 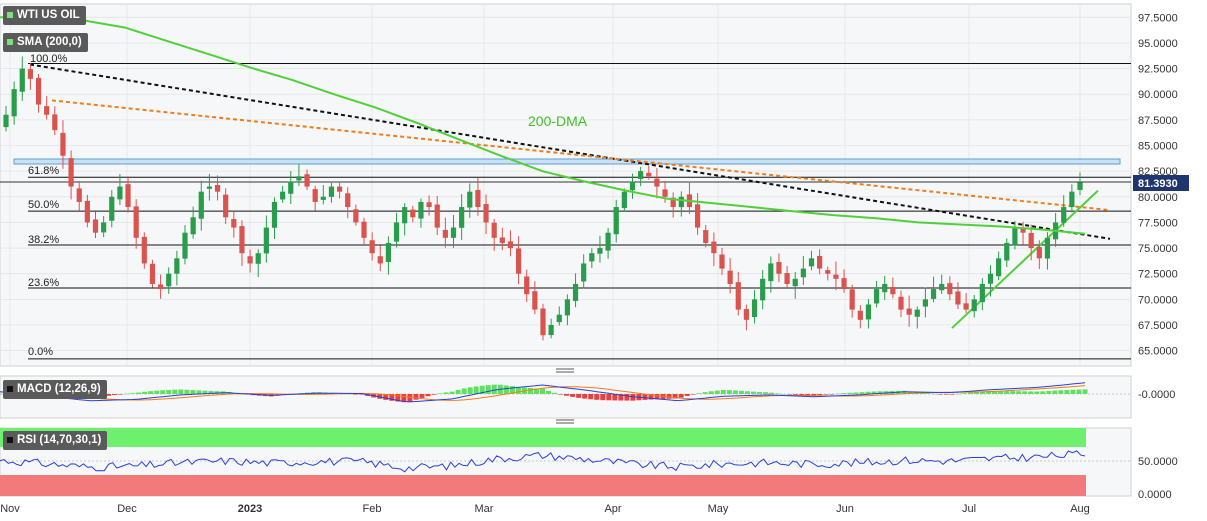 I want to click on last-price-tag, so click(x=1161, y=183).